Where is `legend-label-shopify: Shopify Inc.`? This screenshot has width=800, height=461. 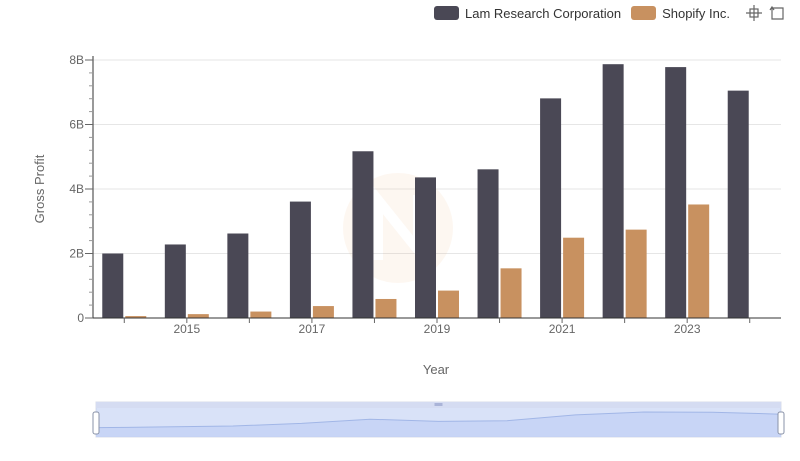
legend-label-shopify: Shopify Inc. is located at coordinates (696, 13).